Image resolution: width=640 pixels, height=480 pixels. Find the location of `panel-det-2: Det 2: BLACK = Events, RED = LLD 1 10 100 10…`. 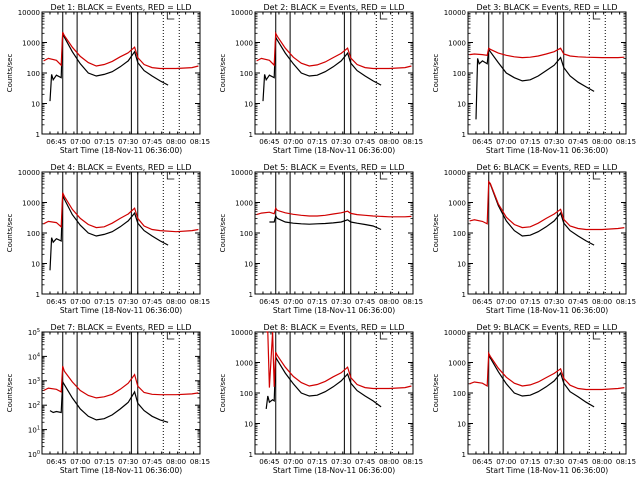

panel-det-2: Det 2: BLACK = Events, RED = LLD 1 10 100 10… is located at coordinates (321, 79).